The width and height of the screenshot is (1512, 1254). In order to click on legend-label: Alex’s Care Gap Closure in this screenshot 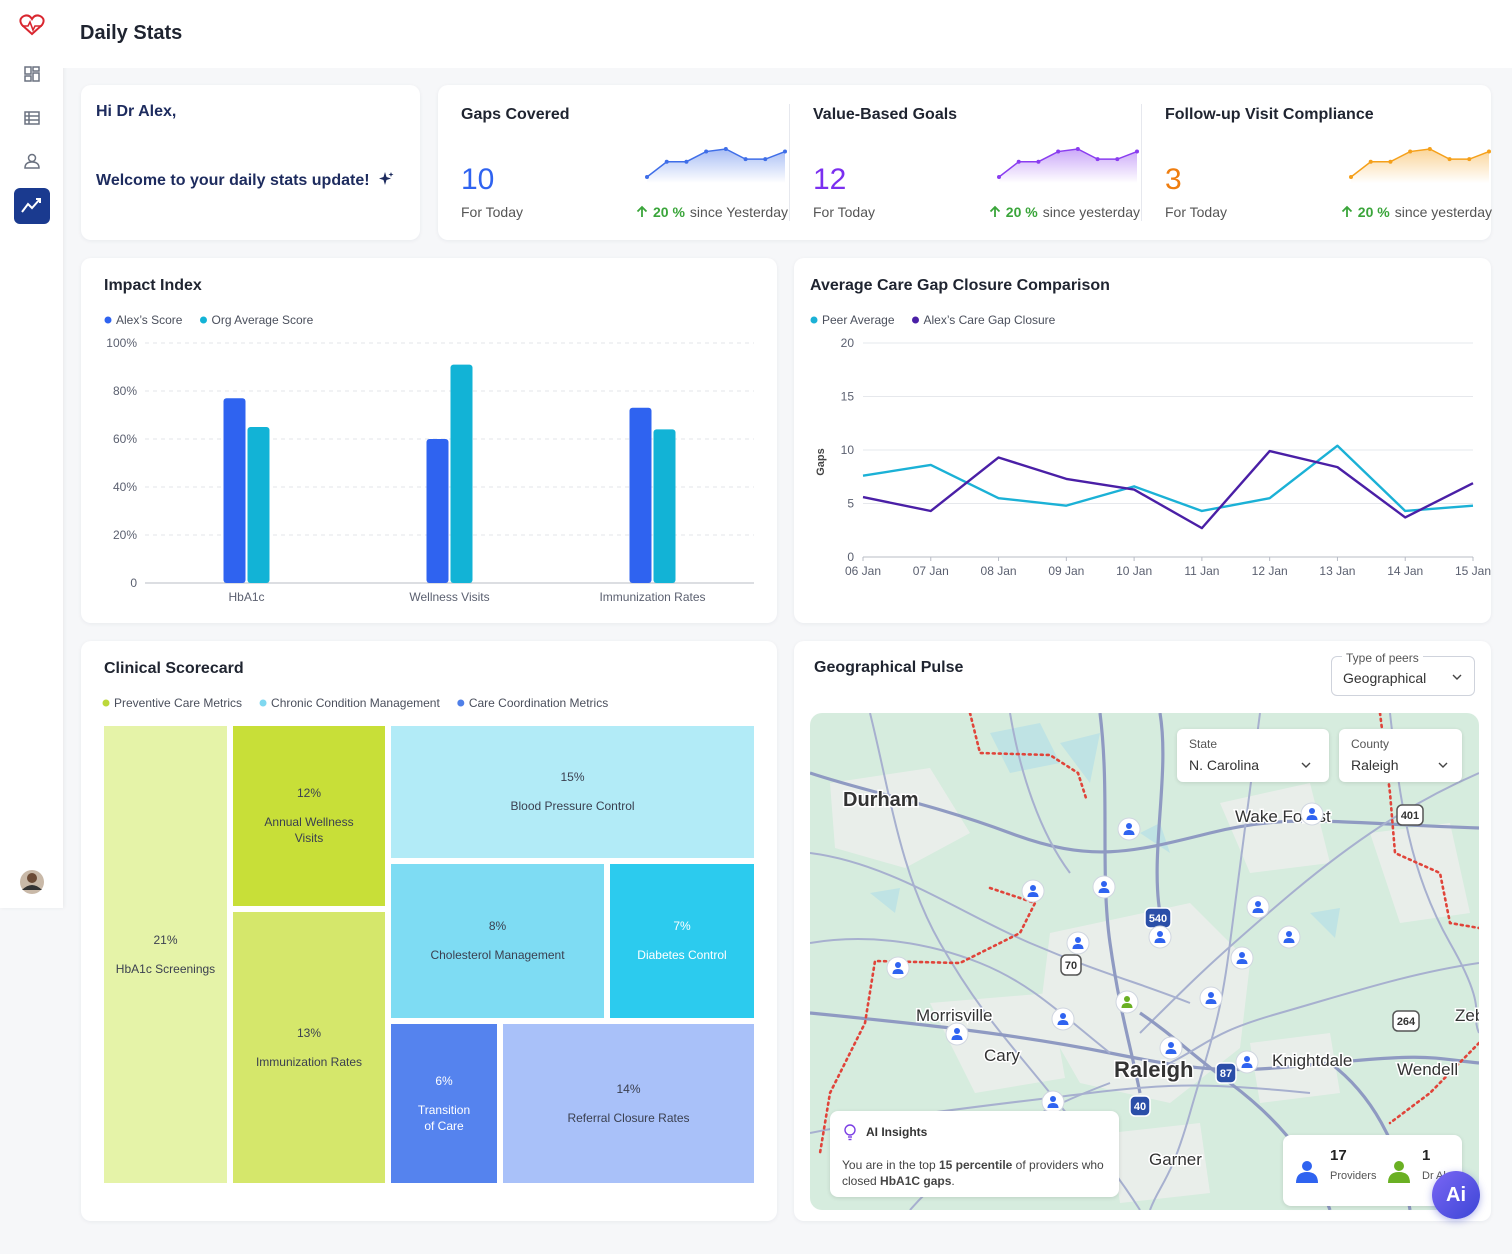, I will do `click(990, 320)`.